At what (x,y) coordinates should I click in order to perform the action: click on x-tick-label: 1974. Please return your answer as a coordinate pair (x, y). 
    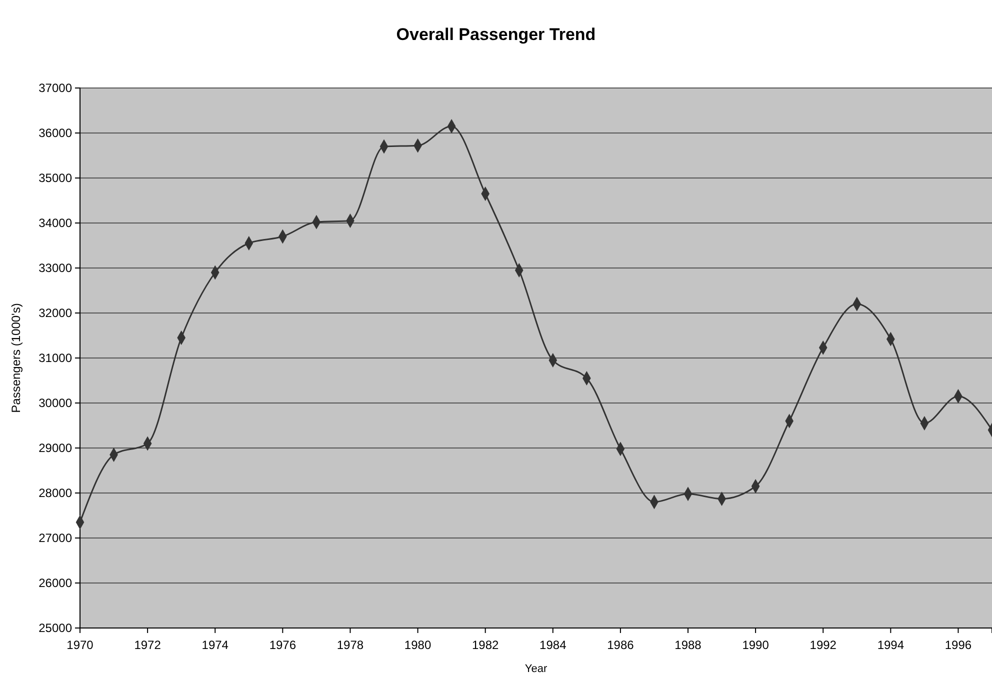
    Looking at the image, I should click on (215, 645).